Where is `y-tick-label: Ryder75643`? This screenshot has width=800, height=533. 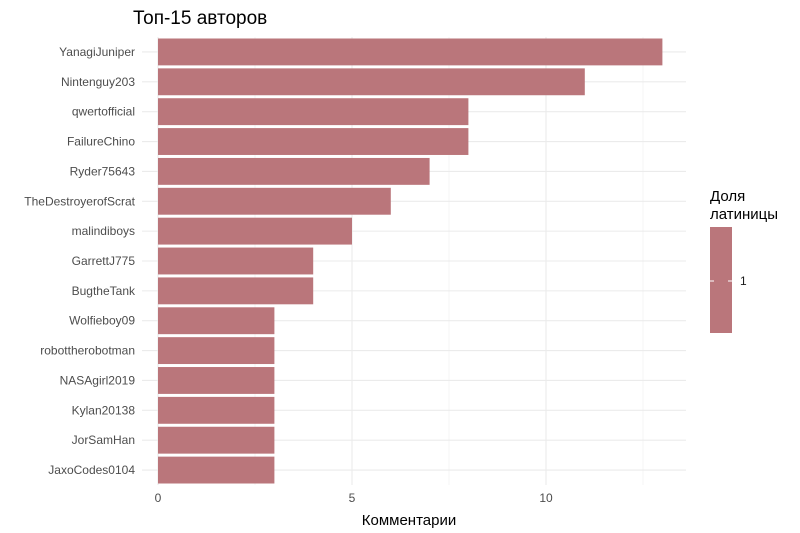 y-tick-label: Ryder75643 is located at coordinates (103, 171).